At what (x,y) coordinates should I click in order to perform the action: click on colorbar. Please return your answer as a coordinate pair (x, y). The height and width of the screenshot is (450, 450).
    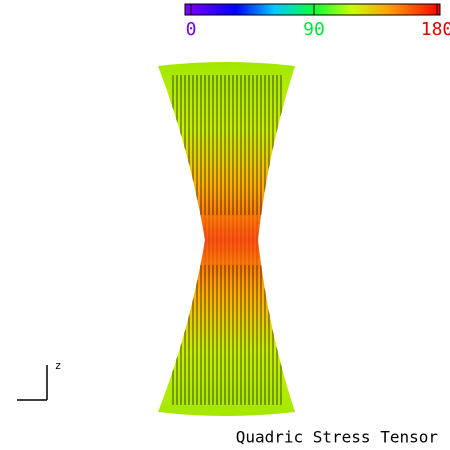
    Looking at the image, I should click on (312, 9).